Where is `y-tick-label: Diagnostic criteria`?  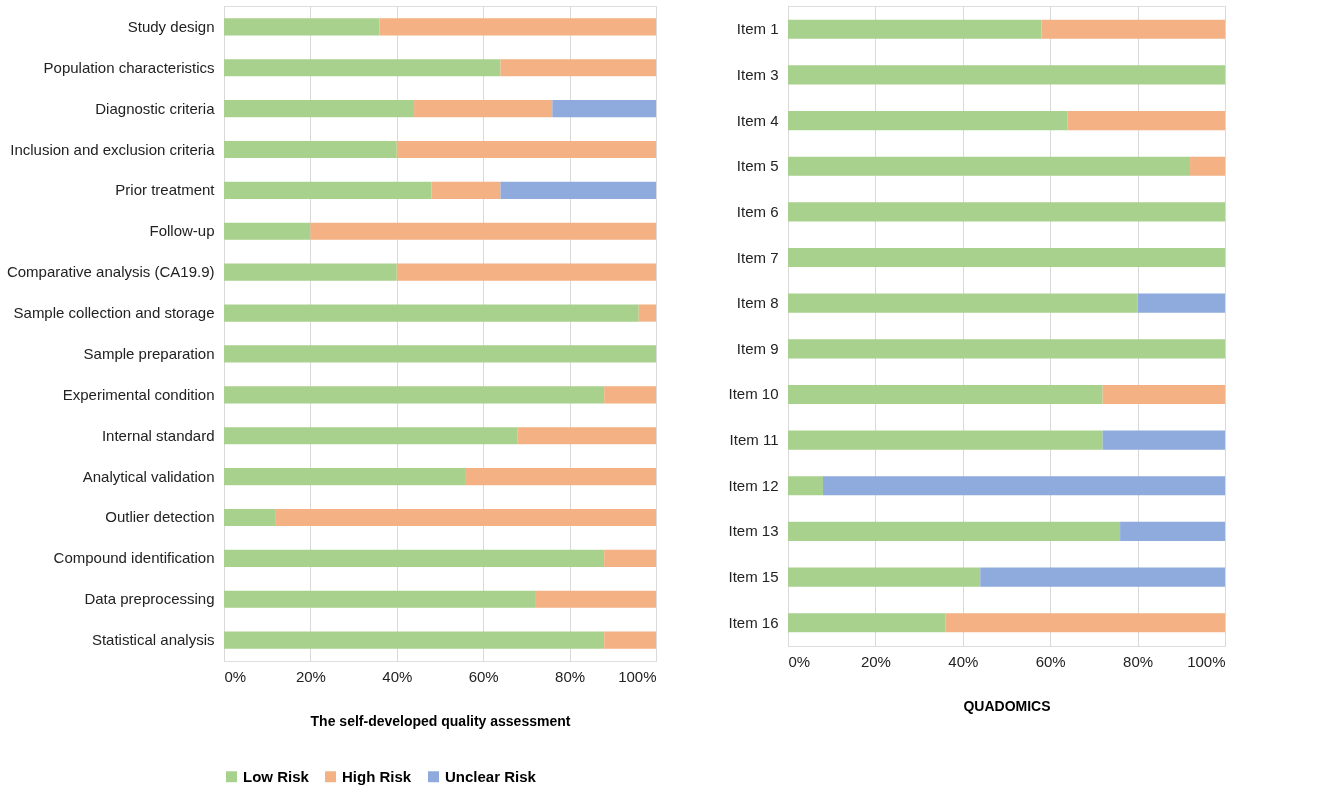 y-tick-label: Diagnostic criteria is located at coordinates (155, 108).